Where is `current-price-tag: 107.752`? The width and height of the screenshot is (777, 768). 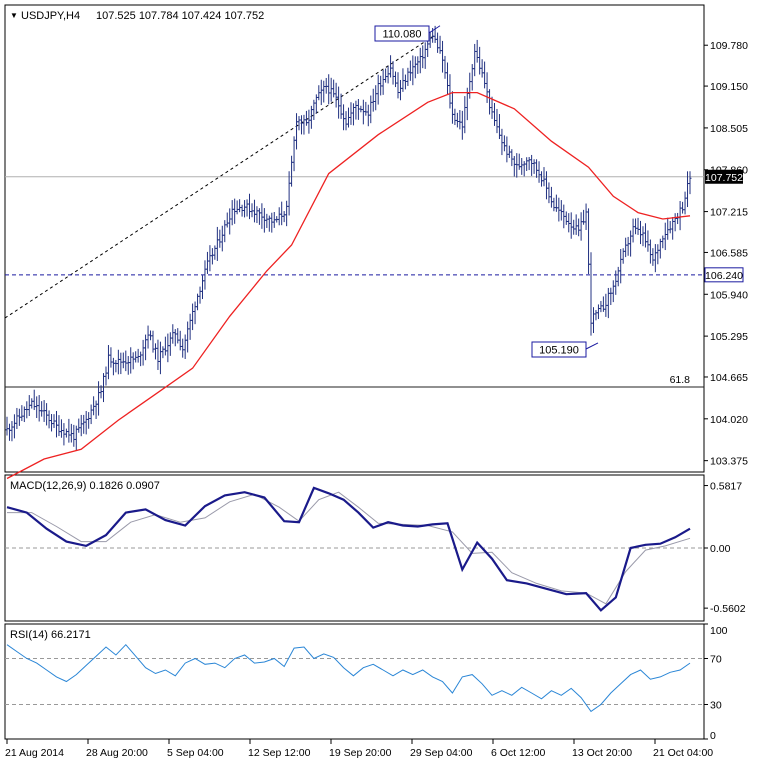
current-price-tag: 107.752 is located at coordinates (724, 176).